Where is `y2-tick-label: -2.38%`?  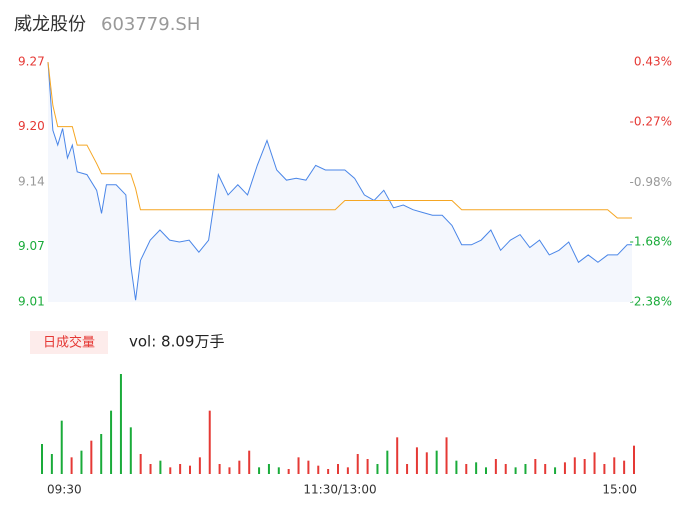 y2-tick-label: -2.38% is located at coordinates (651, 302).